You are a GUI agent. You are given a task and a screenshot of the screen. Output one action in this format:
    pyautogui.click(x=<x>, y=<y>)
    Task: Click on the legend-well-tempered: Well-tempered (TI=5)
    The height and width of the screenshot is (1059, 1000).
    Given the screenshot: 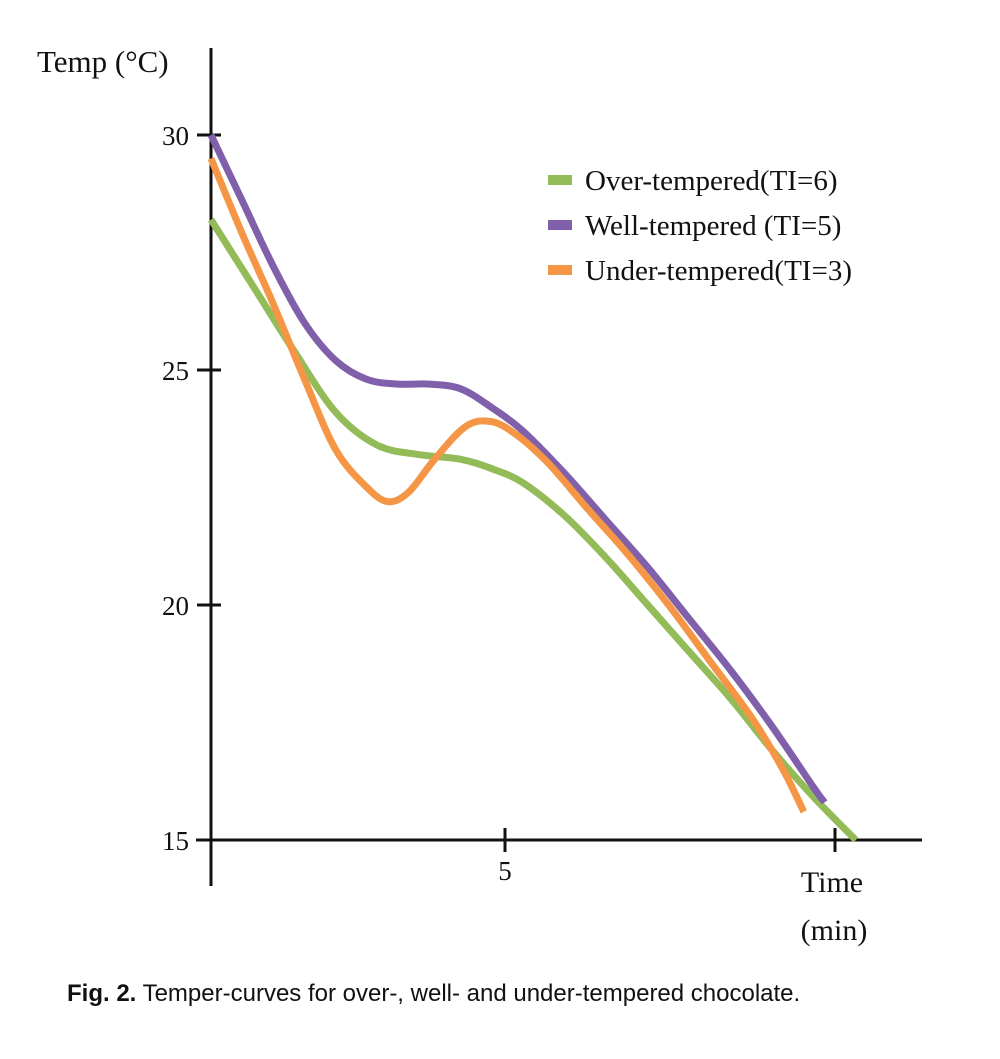 What is the action you would take?
    pyautogui.click(x=694, y=226)
    